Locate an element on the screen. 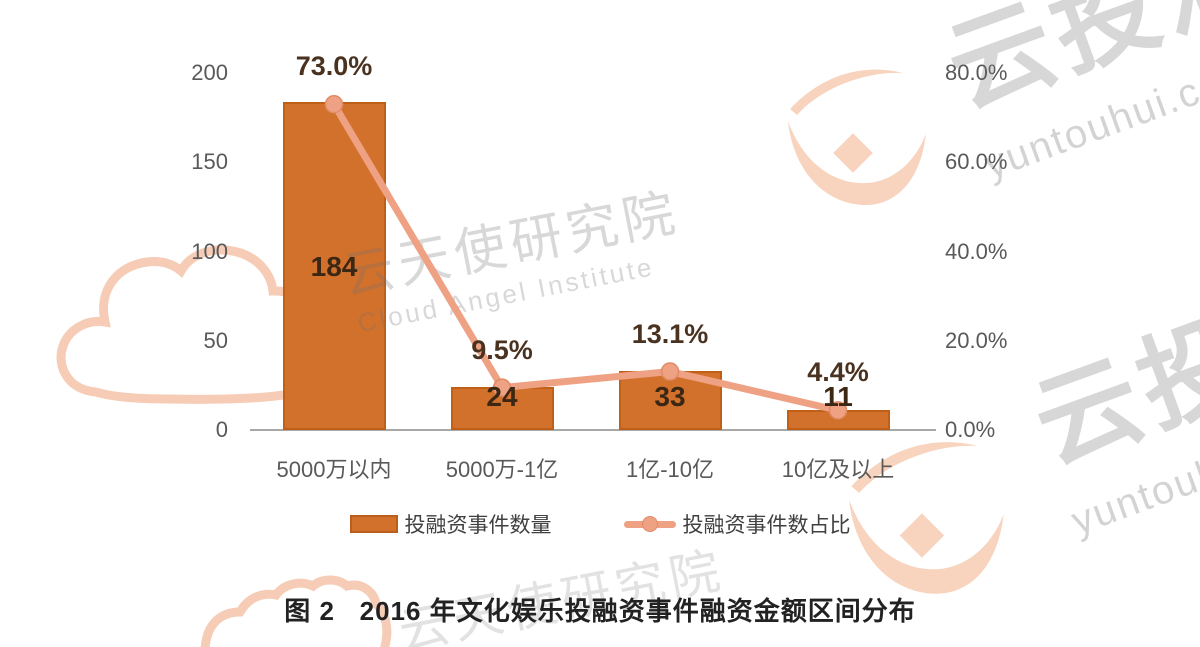 This screenshot has width=1200, height=647. right-axis-tick: 20.0% is located at coordinates (976, 340).